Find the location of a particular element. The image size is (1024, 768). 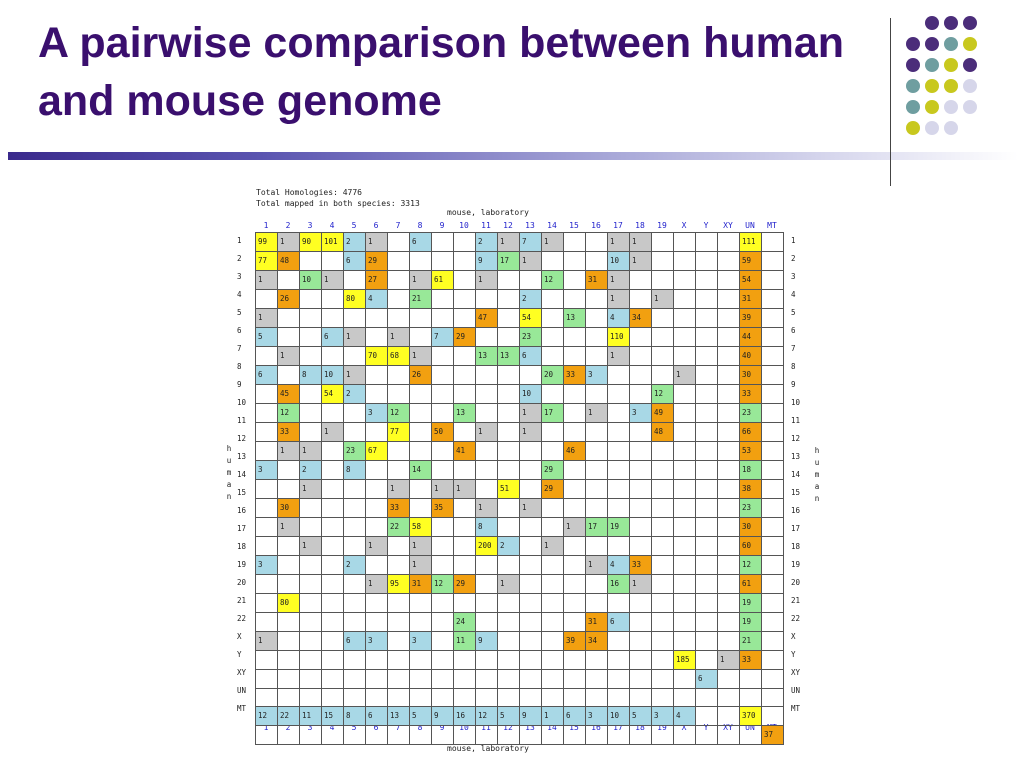

grid-cell: 23 is located at coordinates (750, 508).